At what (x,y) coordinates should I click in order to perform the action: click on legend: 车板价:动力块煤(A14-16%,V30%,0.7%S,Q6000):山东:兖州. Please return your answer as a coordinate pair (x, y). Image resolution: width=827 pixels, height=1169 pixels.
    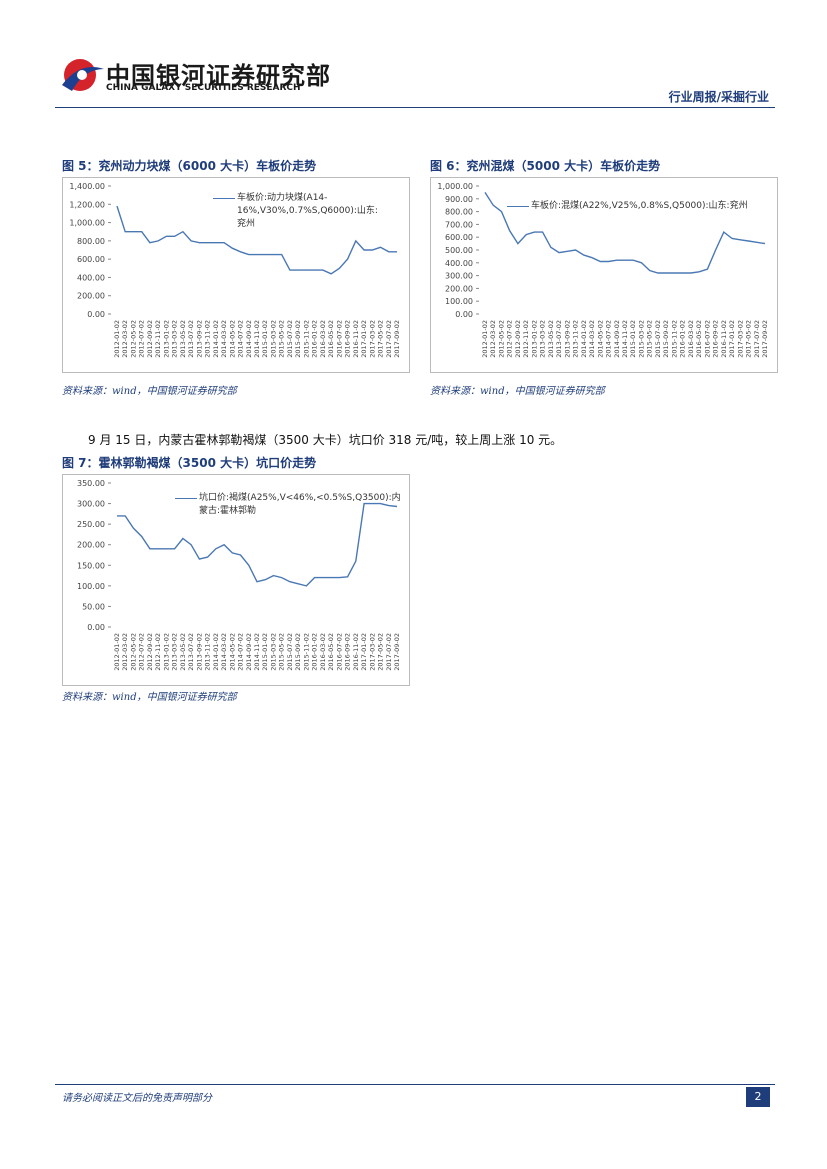
    Looking at the image, I should click on (298, 210).